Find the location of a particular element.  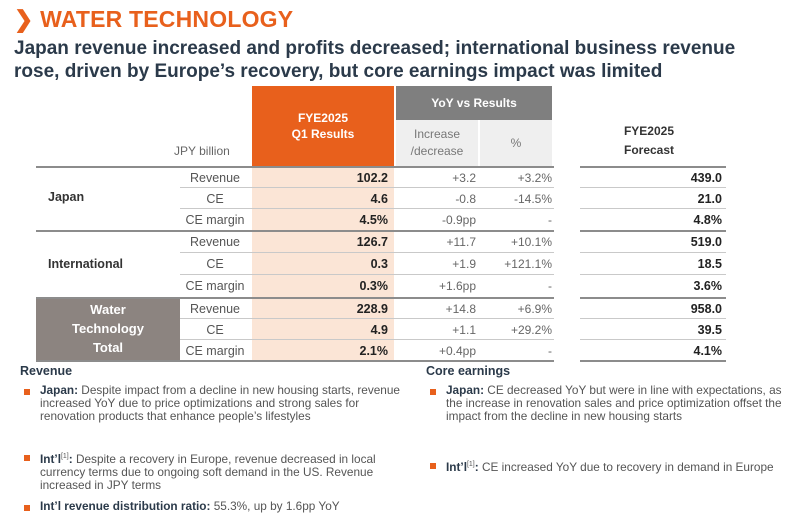

pct-header: % is located at coordinates (516, 143).